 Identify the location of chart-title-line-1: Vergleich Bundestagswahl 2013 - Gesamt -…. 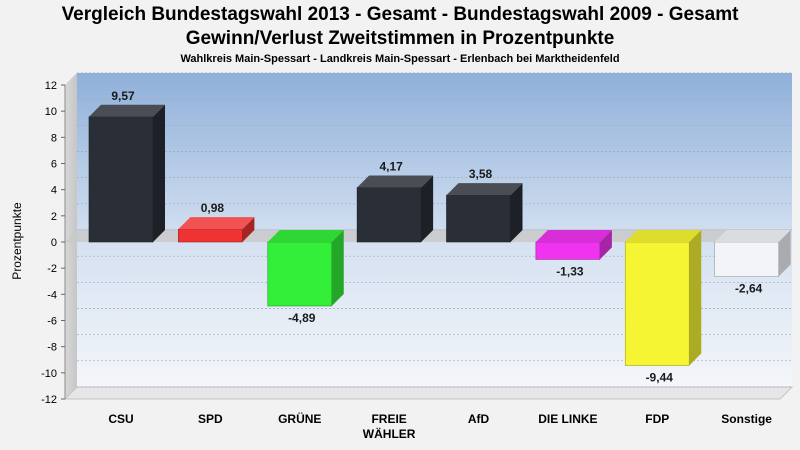
(400, 14).